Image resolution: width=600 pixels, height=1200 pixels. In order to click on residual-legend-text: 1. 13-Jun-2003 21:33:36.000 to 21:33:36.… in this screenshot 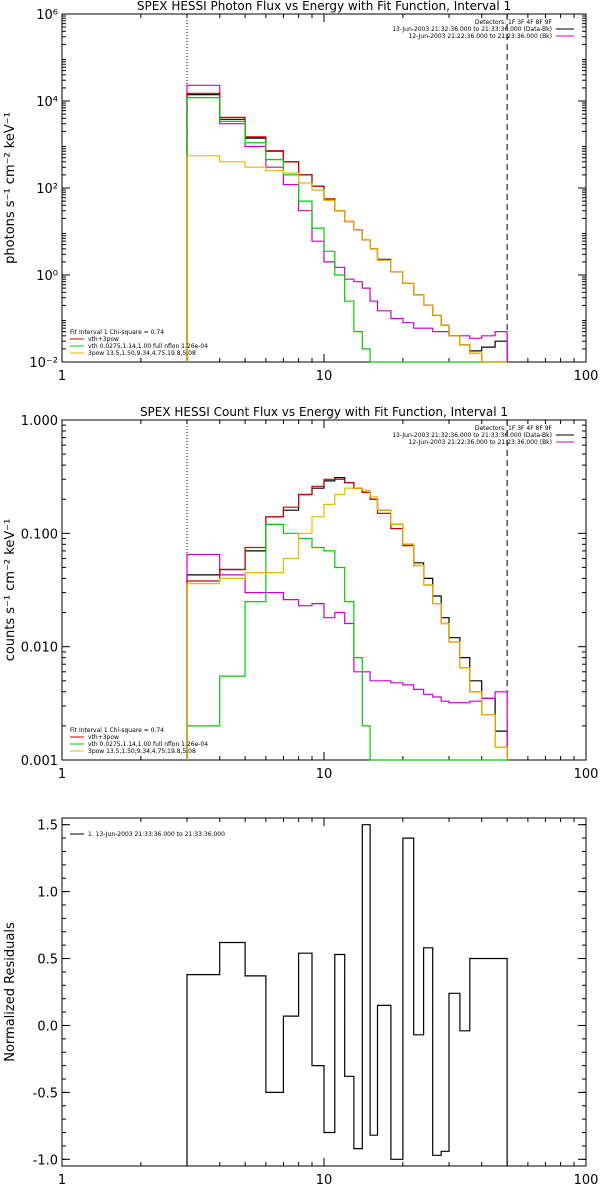, I will do `click(156, 834)`.